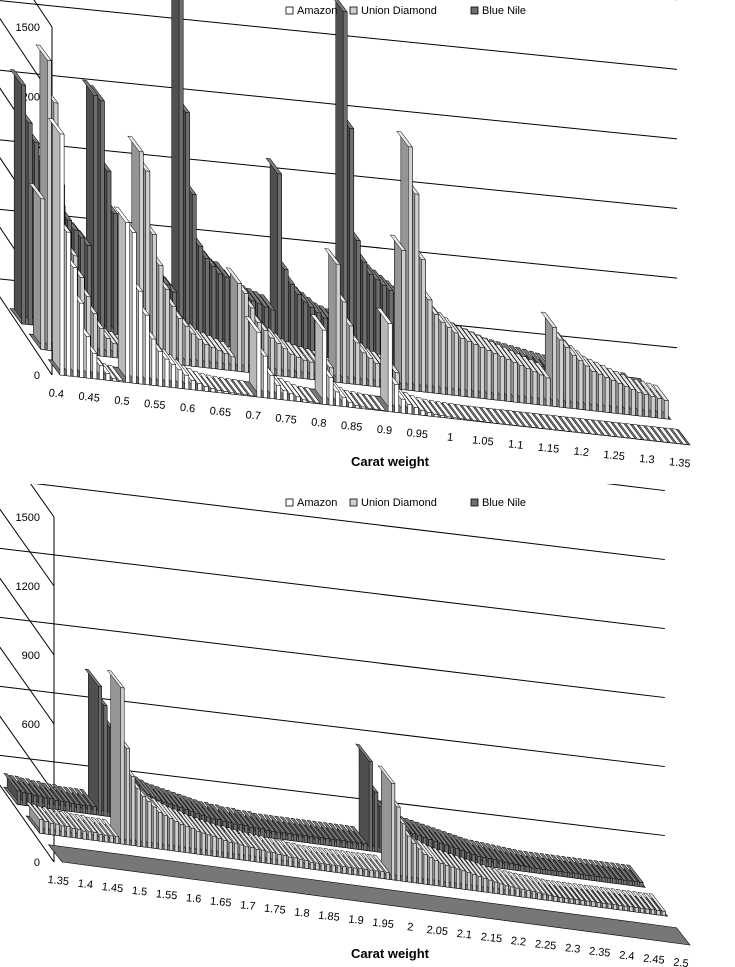  Describe the element at coordinates (58, 881) in the screenshot. I see `x-tick-label: 1.35` at that location.